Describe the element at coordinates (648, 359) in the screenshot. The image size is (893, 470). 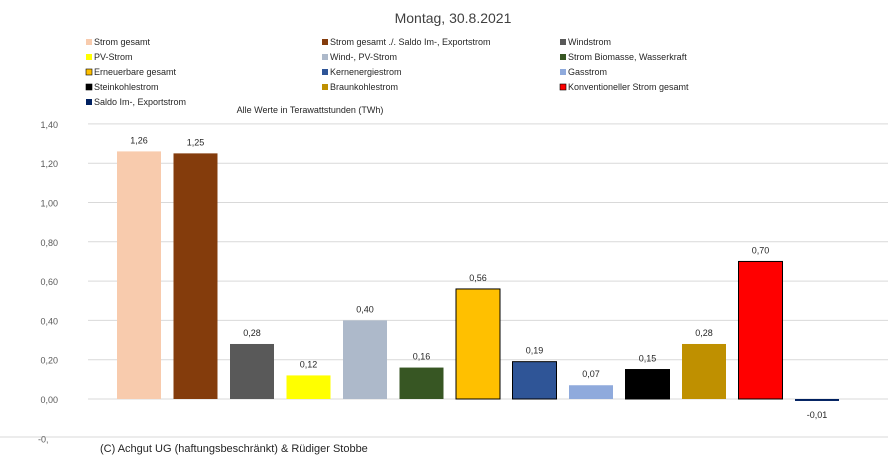
I see `data-label: 0,15` at that location.